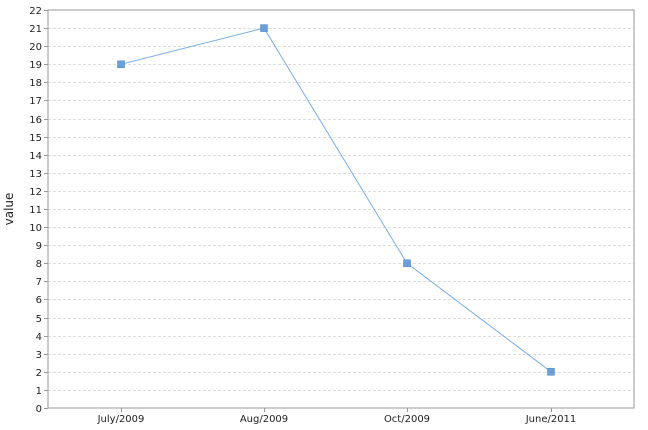 The width and height of the screenshot is (648, 430). What do you see at coordinates (121, 419) in the screenshot?
I see `x-tick-label: July/2009` at bounding box center [121, 419].